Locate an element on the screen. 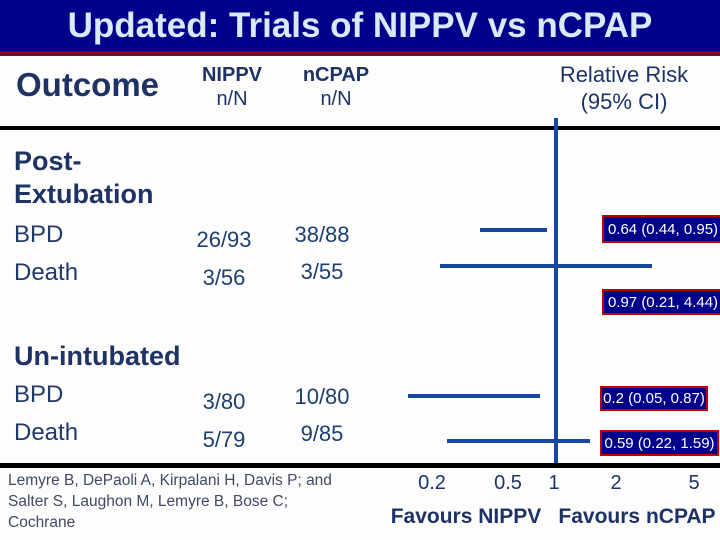 This screenshot has width=720, height=540. rr-box: 0.2 (0.05, 0.87) is located at coordinates (654, 398).